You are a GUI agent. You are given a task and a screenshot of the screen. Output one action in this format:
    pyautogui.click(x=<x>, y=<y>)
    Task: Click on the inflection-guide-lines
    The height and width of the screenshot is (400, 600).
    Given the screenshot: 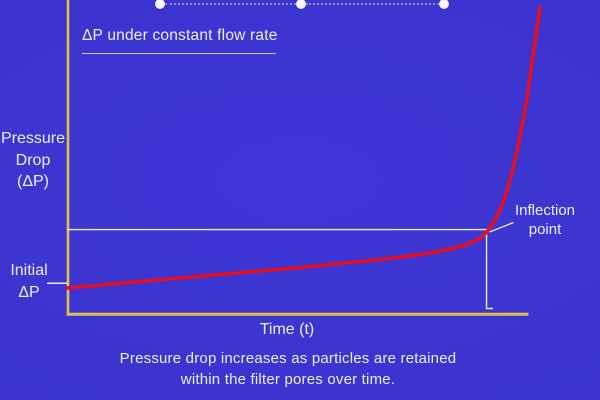 What is the action you would take?
    pyautogui.click(x=280, y=269)
    